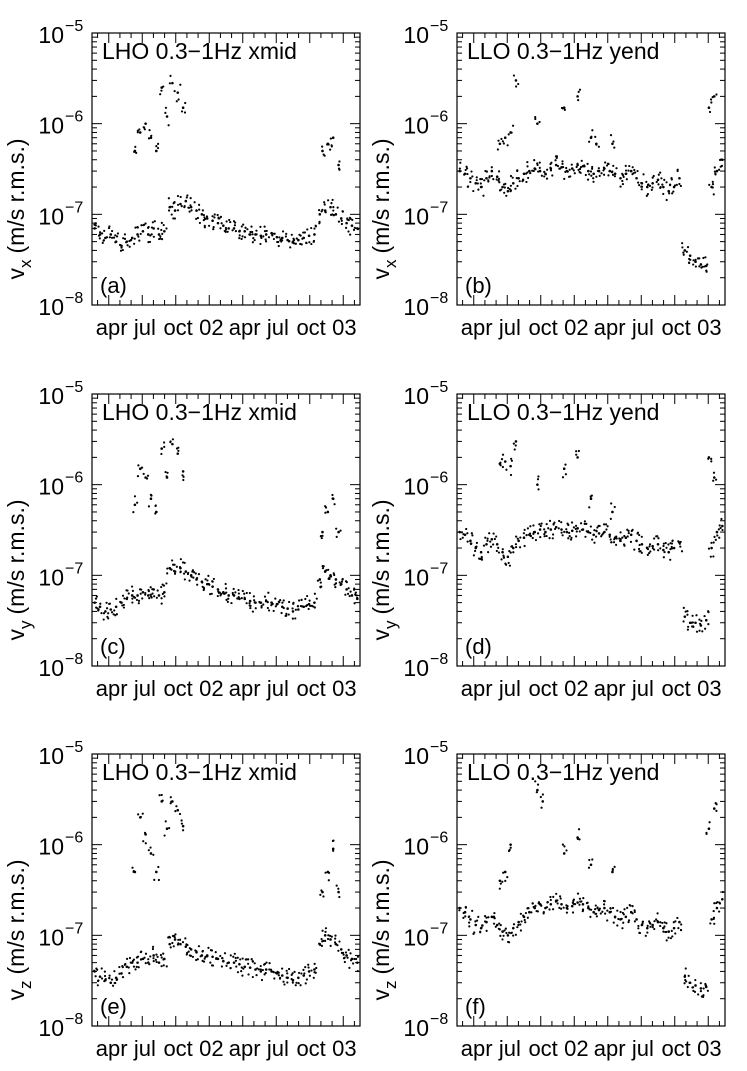  What do you see at coordinates (563, 412) in the screenshot?
I see `panel-title: LLO 0.3−1Hz yend` at bounding box center [563, 412].